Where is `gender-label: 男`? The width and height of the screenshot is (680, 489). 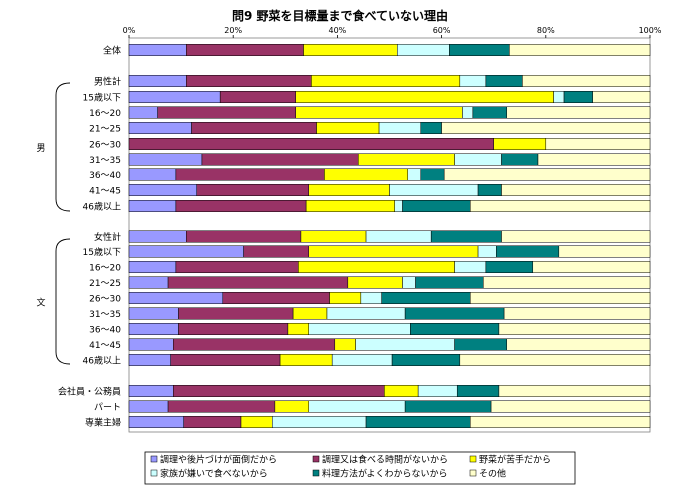 gender-label: 男 is located at coordinates (40, 148).